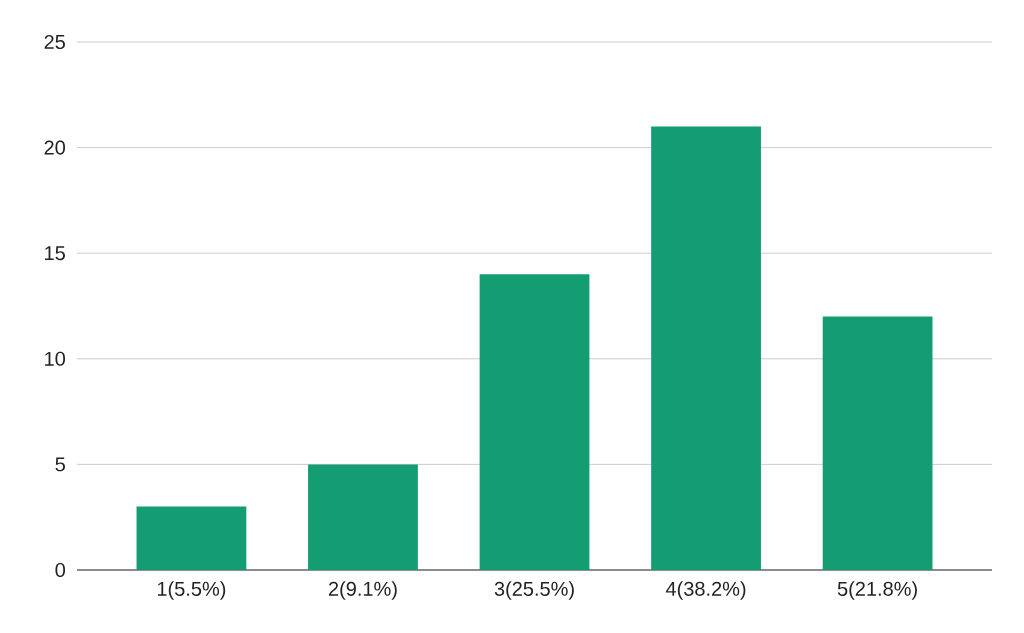  Describe the element at coordinates (534, 590) in the screenshot. I see `x-tick-label: 3(25.5%)` at that location.